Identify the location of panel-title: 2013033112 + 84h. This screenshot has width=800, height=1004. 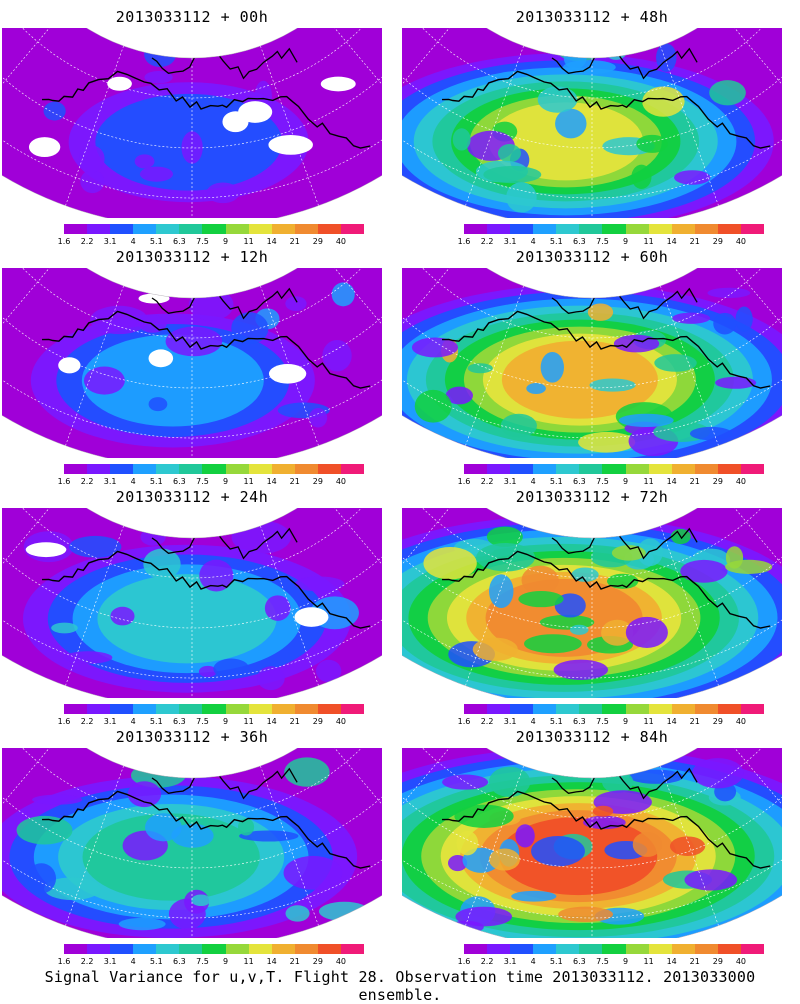
(592, 737).